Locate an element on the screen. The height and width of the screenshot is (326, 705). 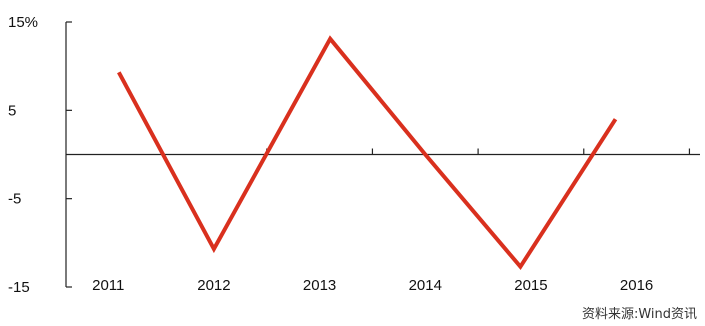
x-tick-label: 2012 is located at coordinates (213, 285).